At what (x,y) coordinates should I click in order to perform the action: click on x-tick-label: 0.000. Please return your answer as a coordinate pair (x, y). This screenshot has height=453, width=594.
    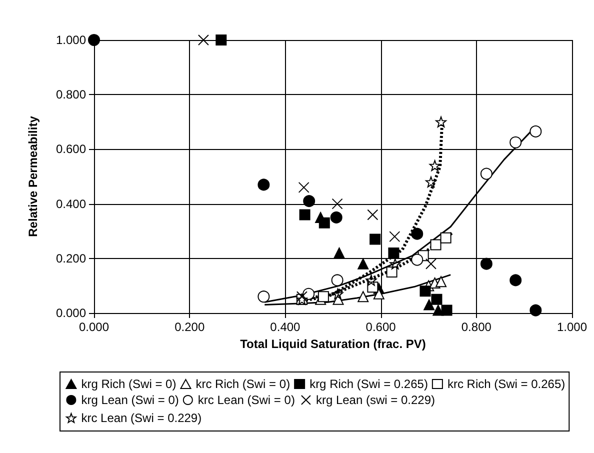
    Looking at the image, I should click on (94, 327).